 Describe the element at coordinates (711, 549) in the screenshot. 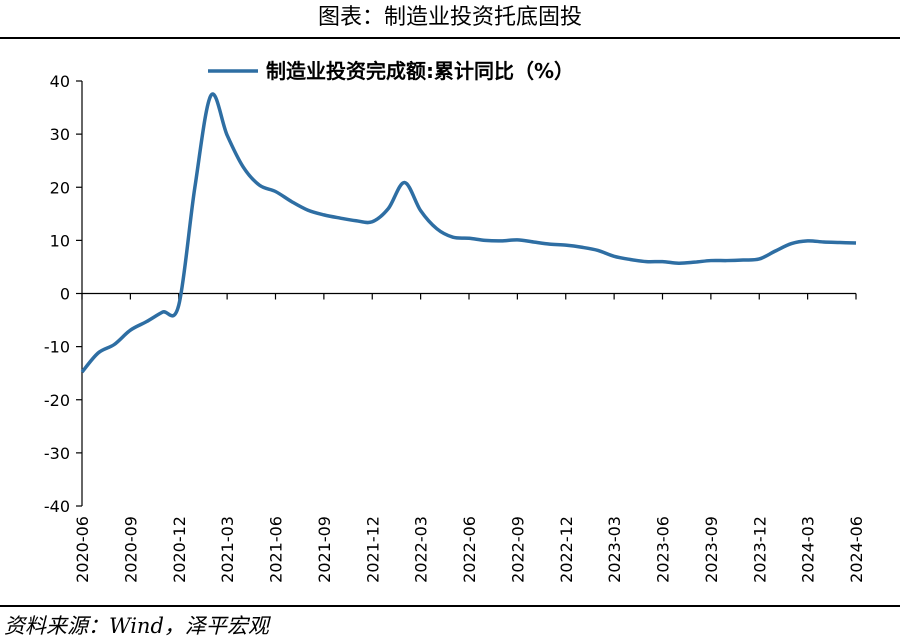

I see `x-tick-label: 2023-09` at that location.